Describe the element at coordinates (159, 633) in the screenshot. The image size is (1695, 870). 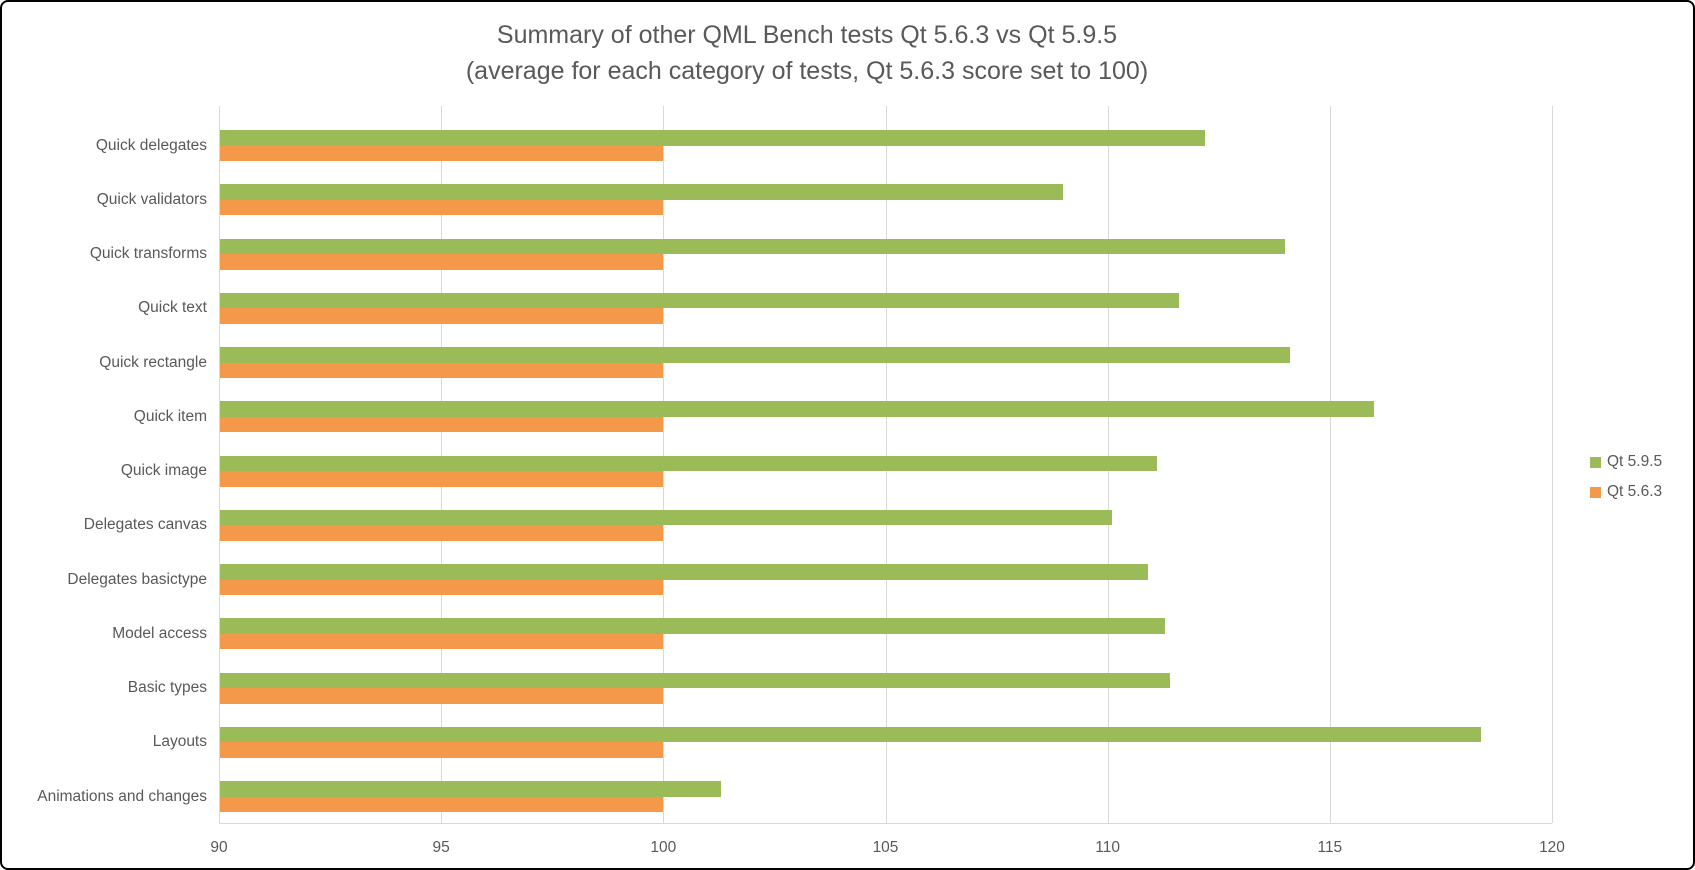
I see `category-label: Model access` at that location.